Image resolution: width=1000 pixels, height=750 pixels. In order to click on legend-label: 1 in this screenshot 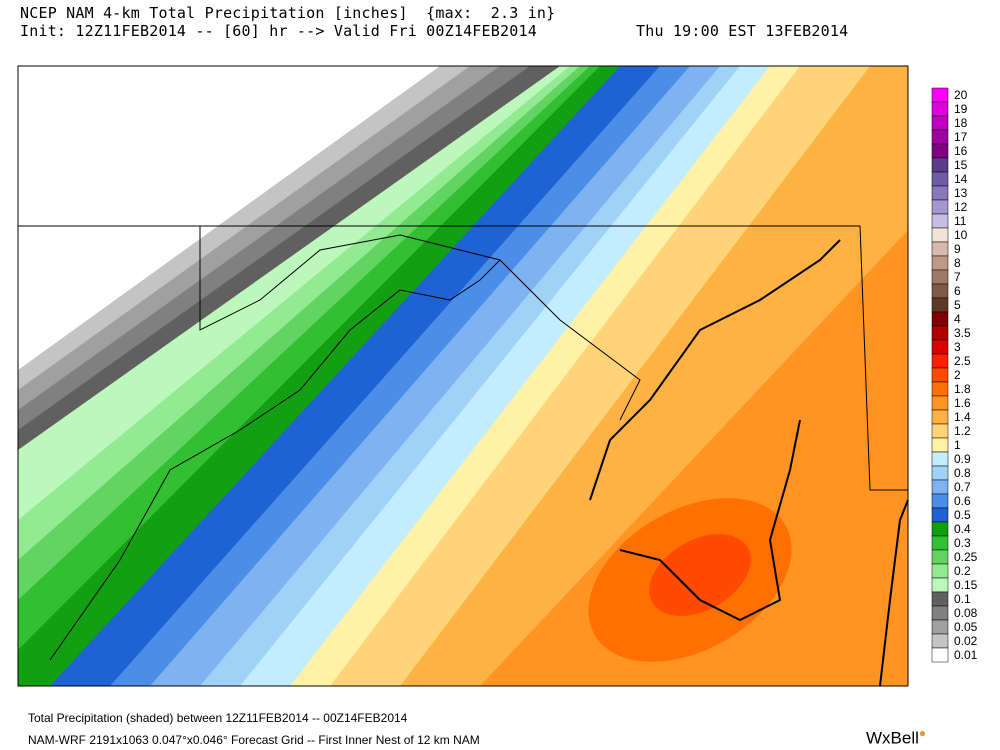, I will do `click(957, 445)`.